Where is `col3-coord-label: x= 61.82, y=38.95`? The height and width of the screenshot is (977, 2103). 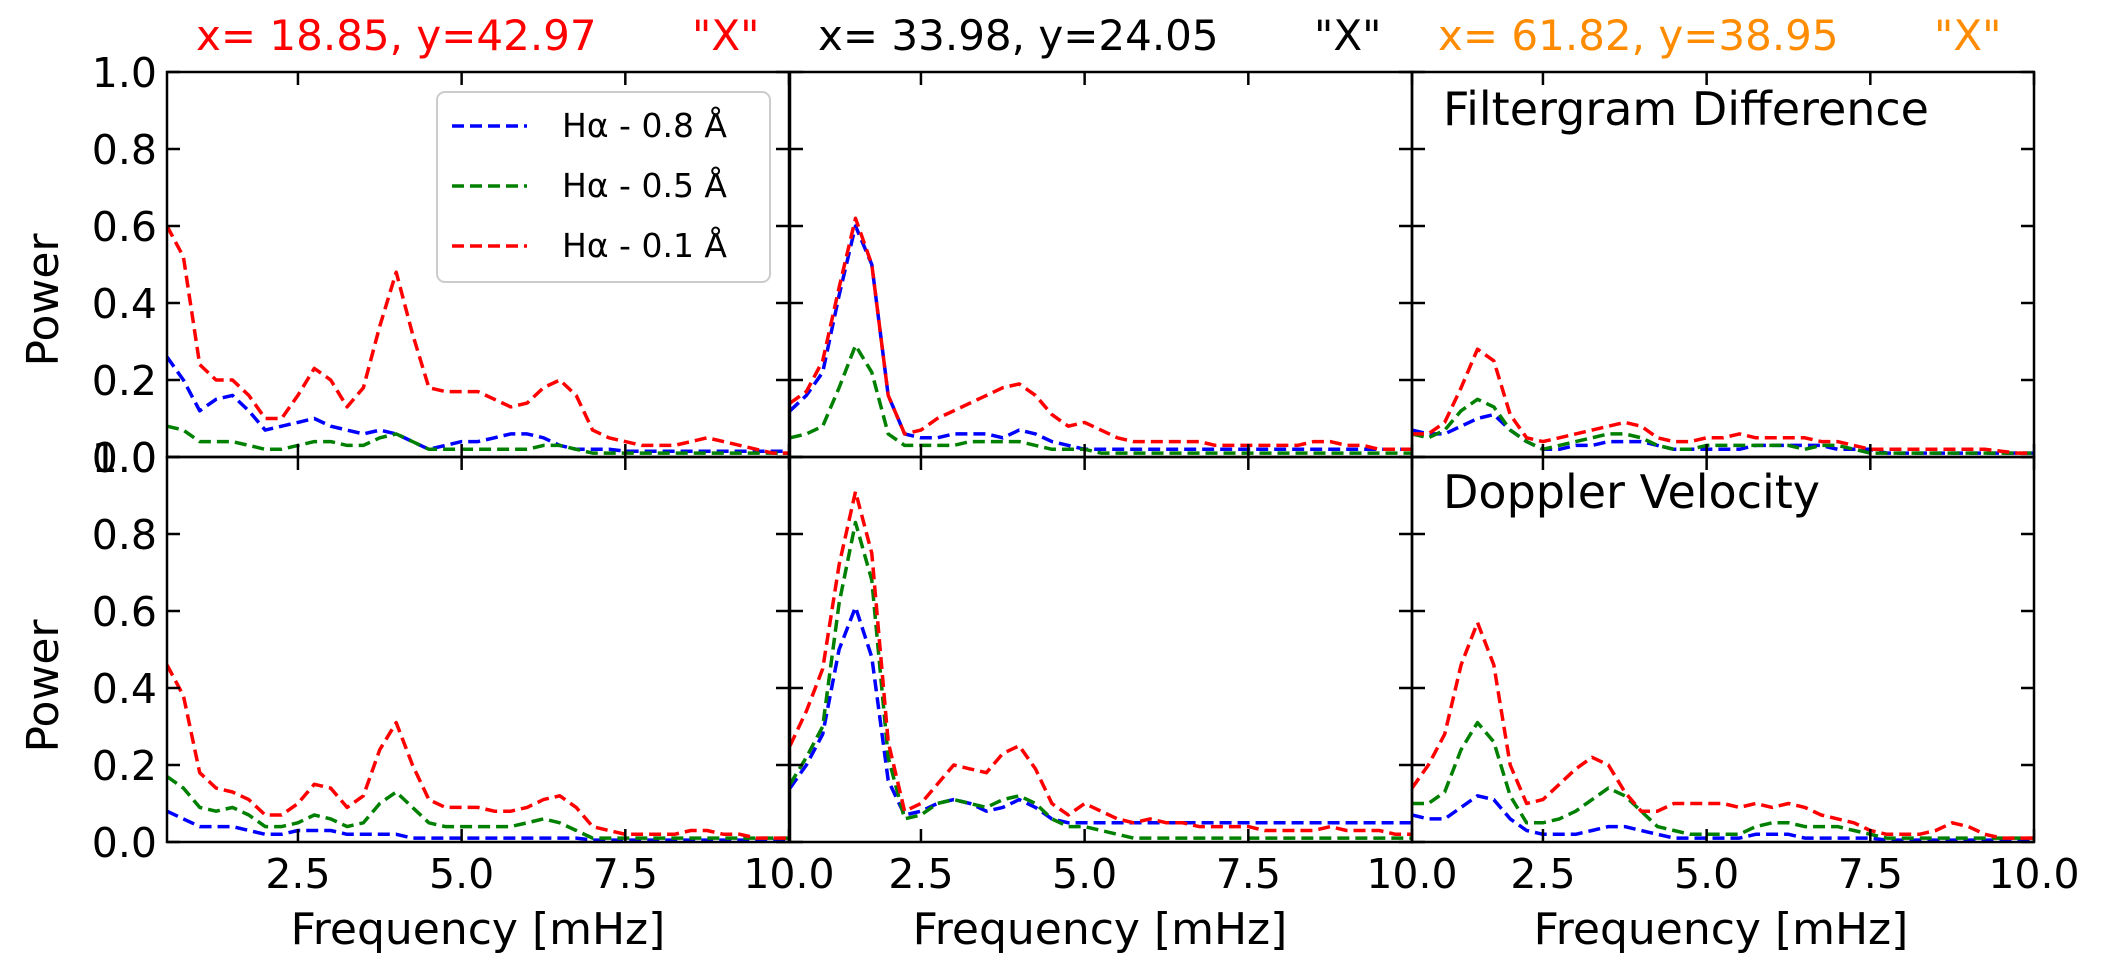
col3-coord-label: x= 61.82, y=38.95 is located at coordinates (1638, 35).